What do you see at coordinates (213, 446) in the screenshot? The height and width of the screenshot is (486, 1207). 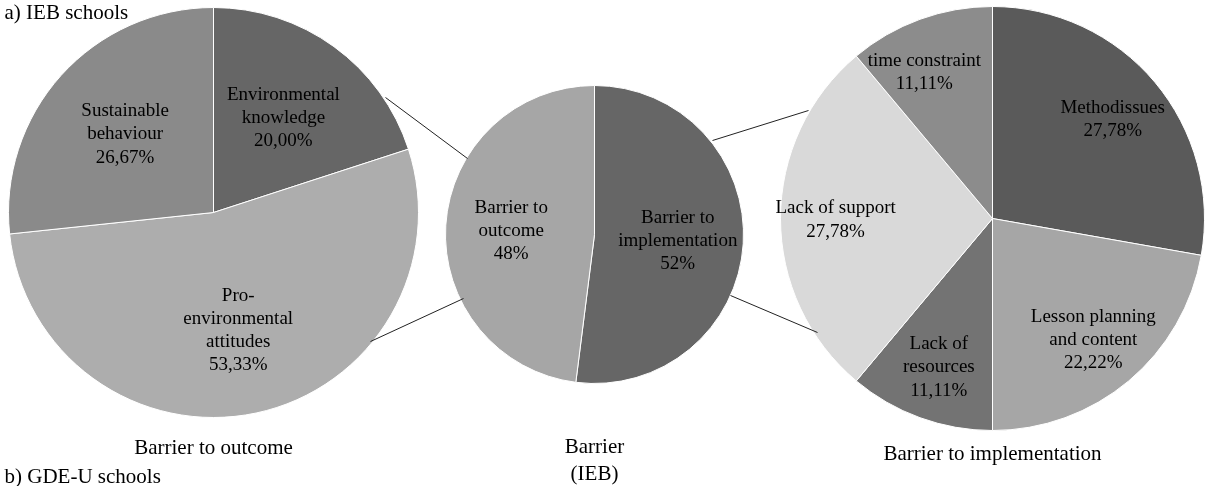 I see `text: Barrier to outcome` at bounding box center [213, 446].